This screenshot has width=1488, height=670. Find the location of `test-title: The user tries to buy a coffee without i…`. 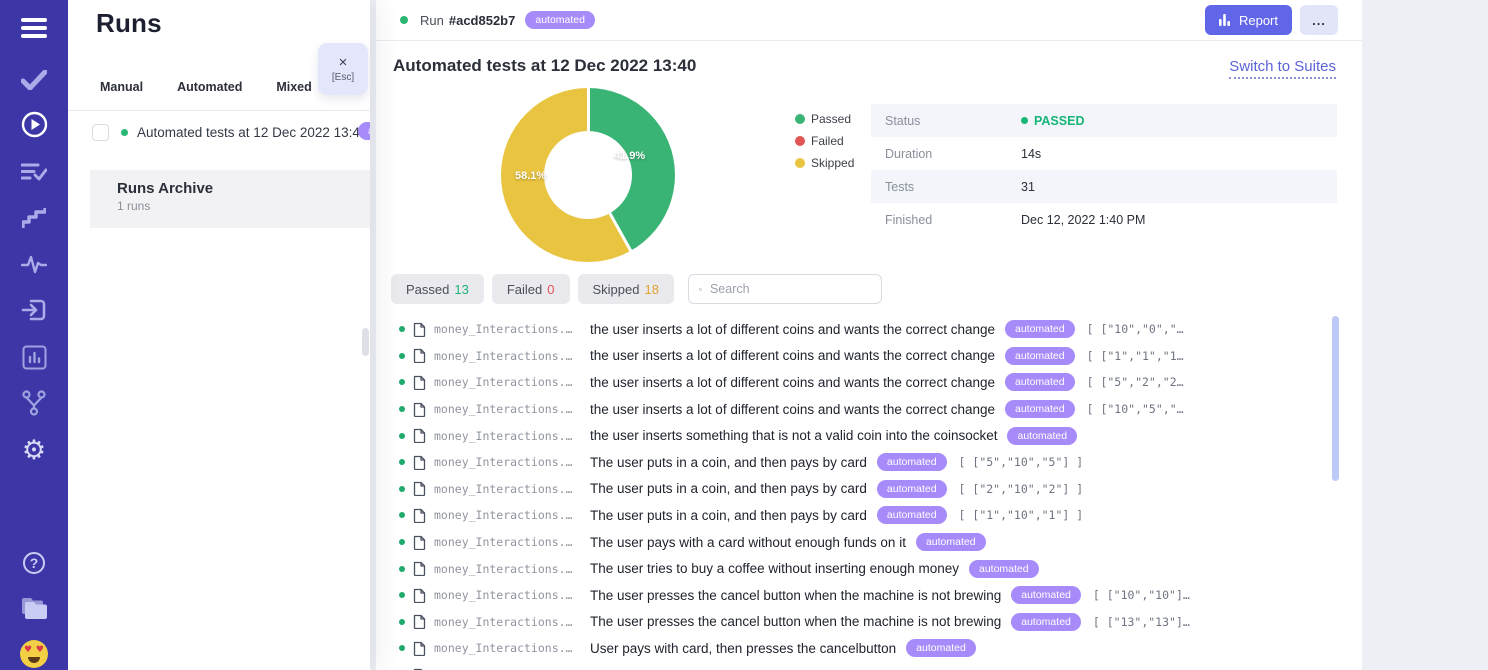

test-title: The user tries to buy a coffee without i… is located at coordinates (774, 569).